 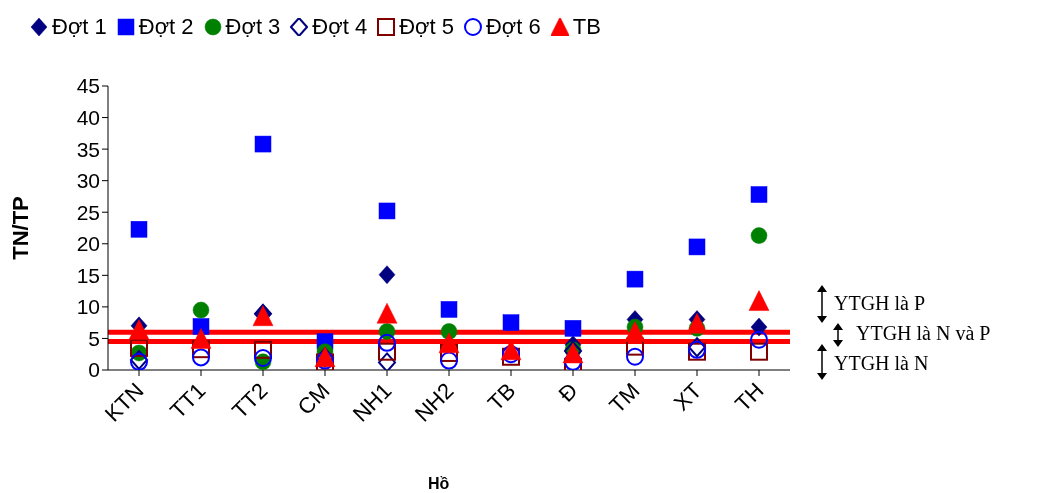 I want to click on y-axis-title: TN/TP, so click(x=20, y=228).